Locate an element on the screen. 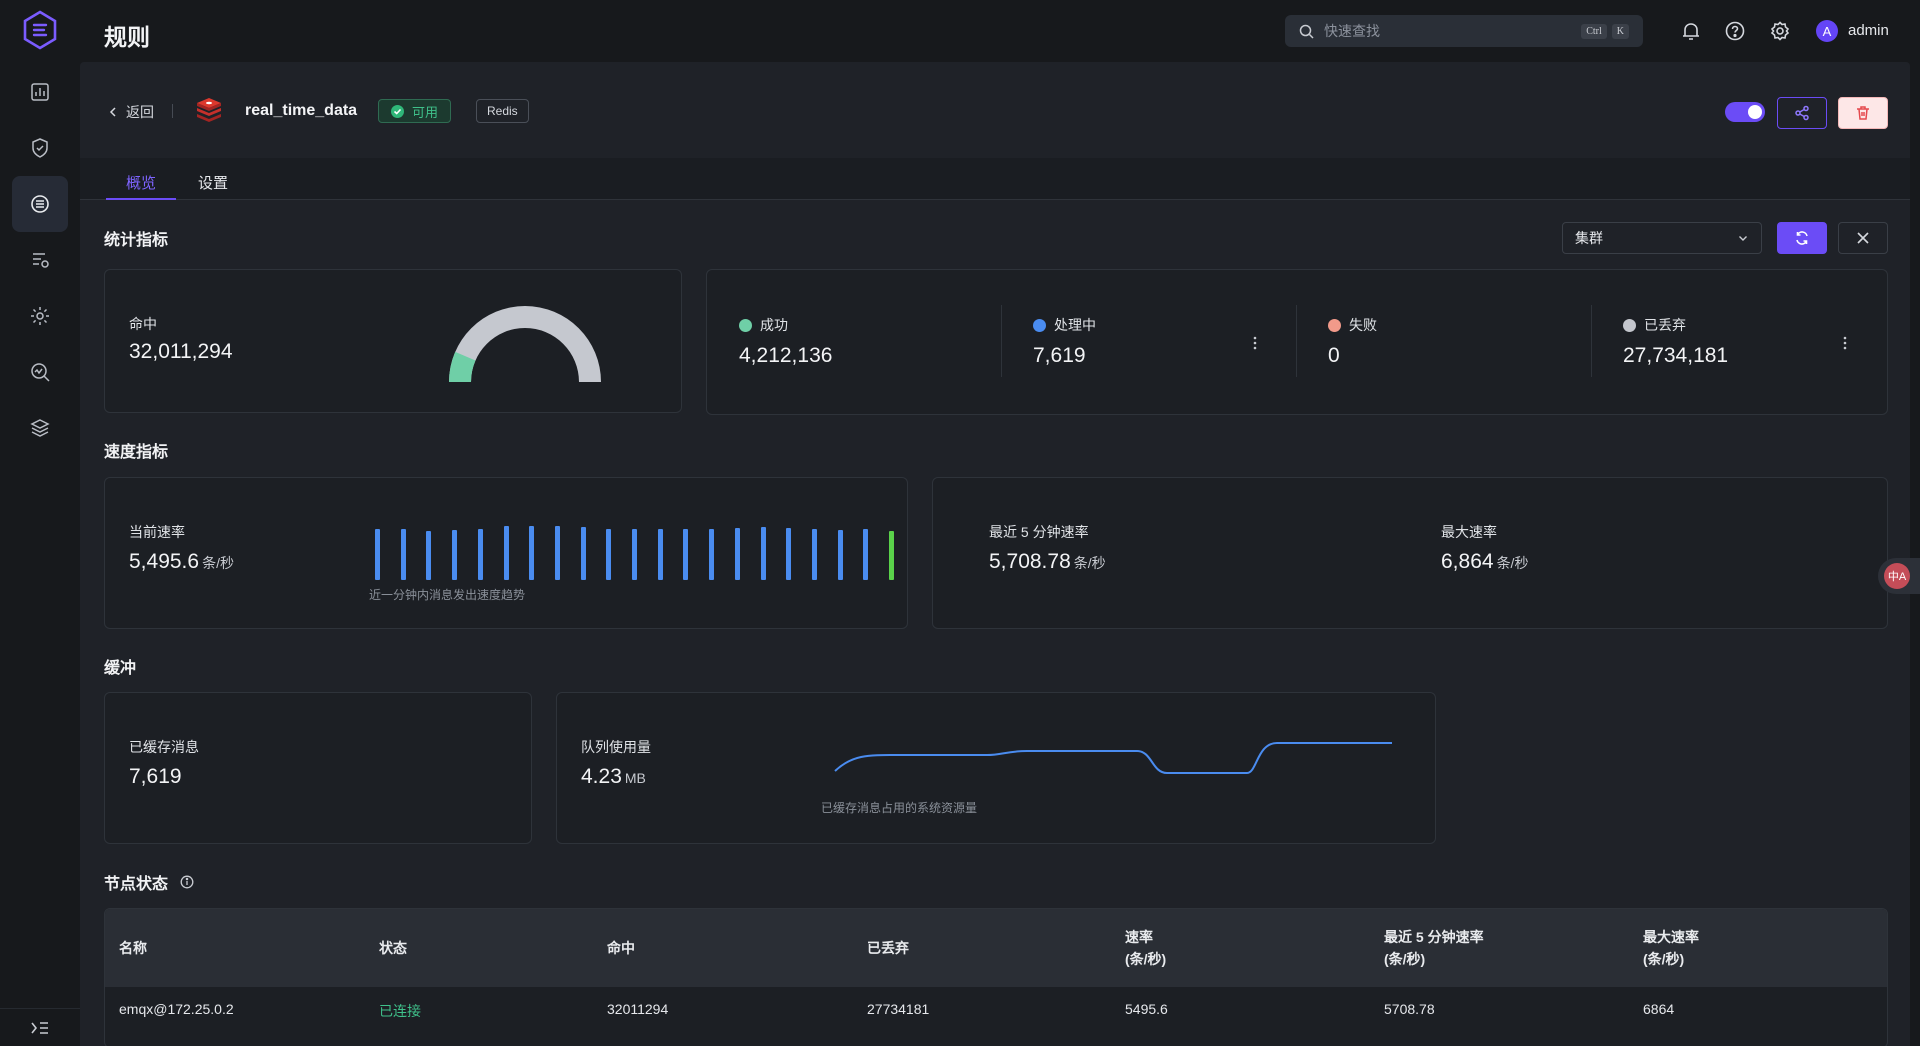  stat-failed-label: 失败 is located at coordinates (1352, 325).